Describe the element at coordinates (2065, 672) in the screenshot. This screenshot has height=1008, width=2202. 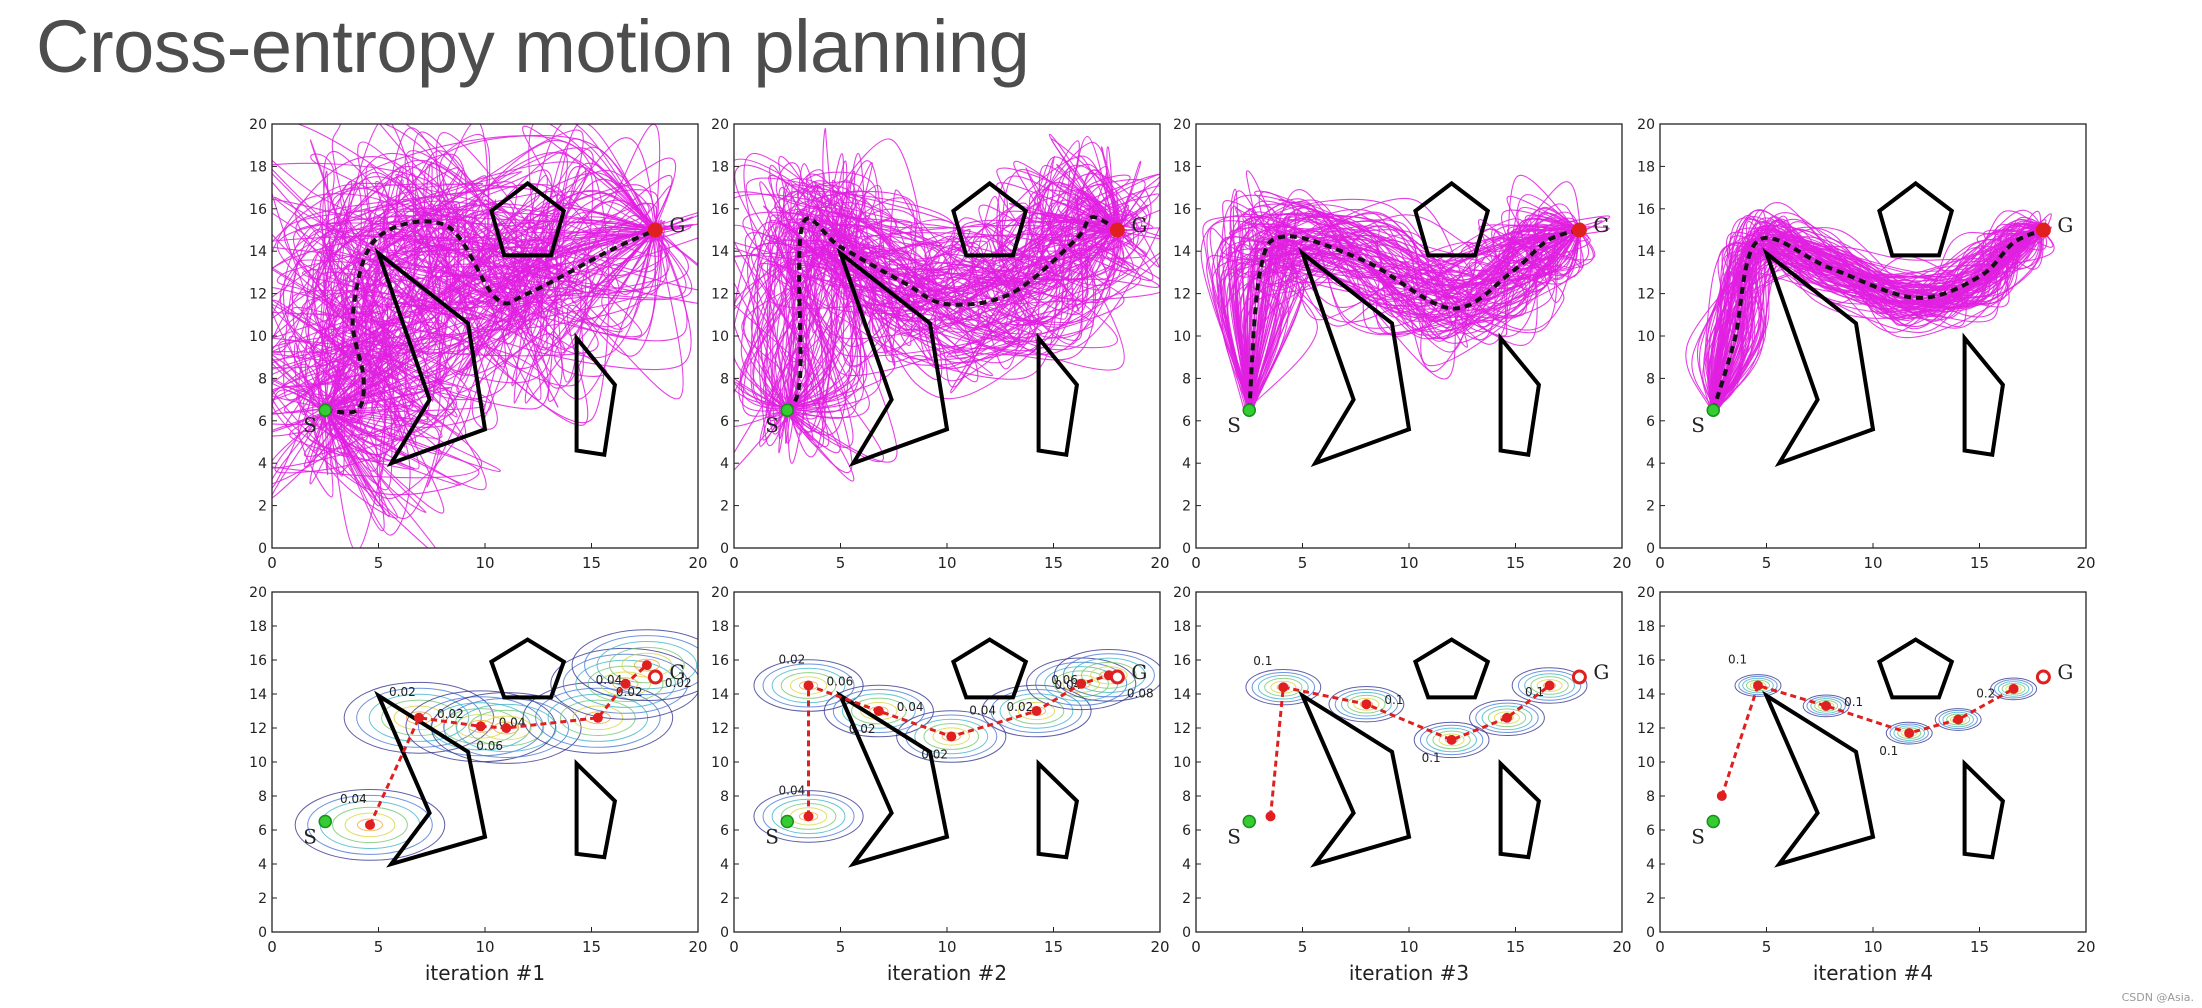
I see `goal-label: G` at that location.